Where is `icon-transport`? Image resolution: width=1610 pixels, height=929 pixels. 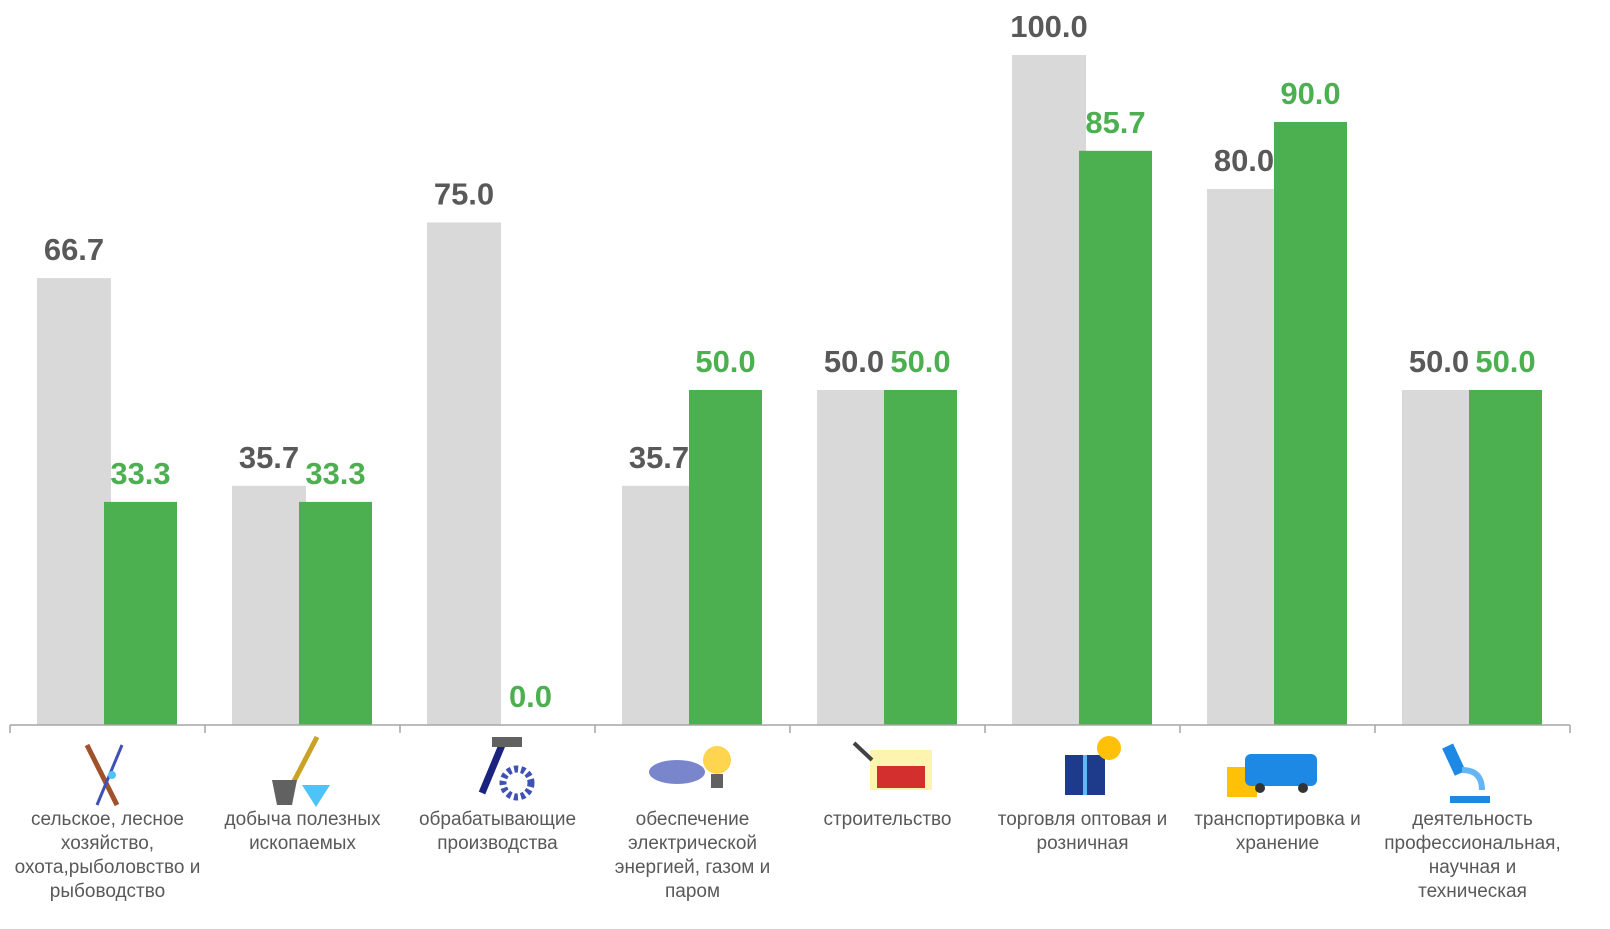 icon-transport is located at coordinates (1272, 775).